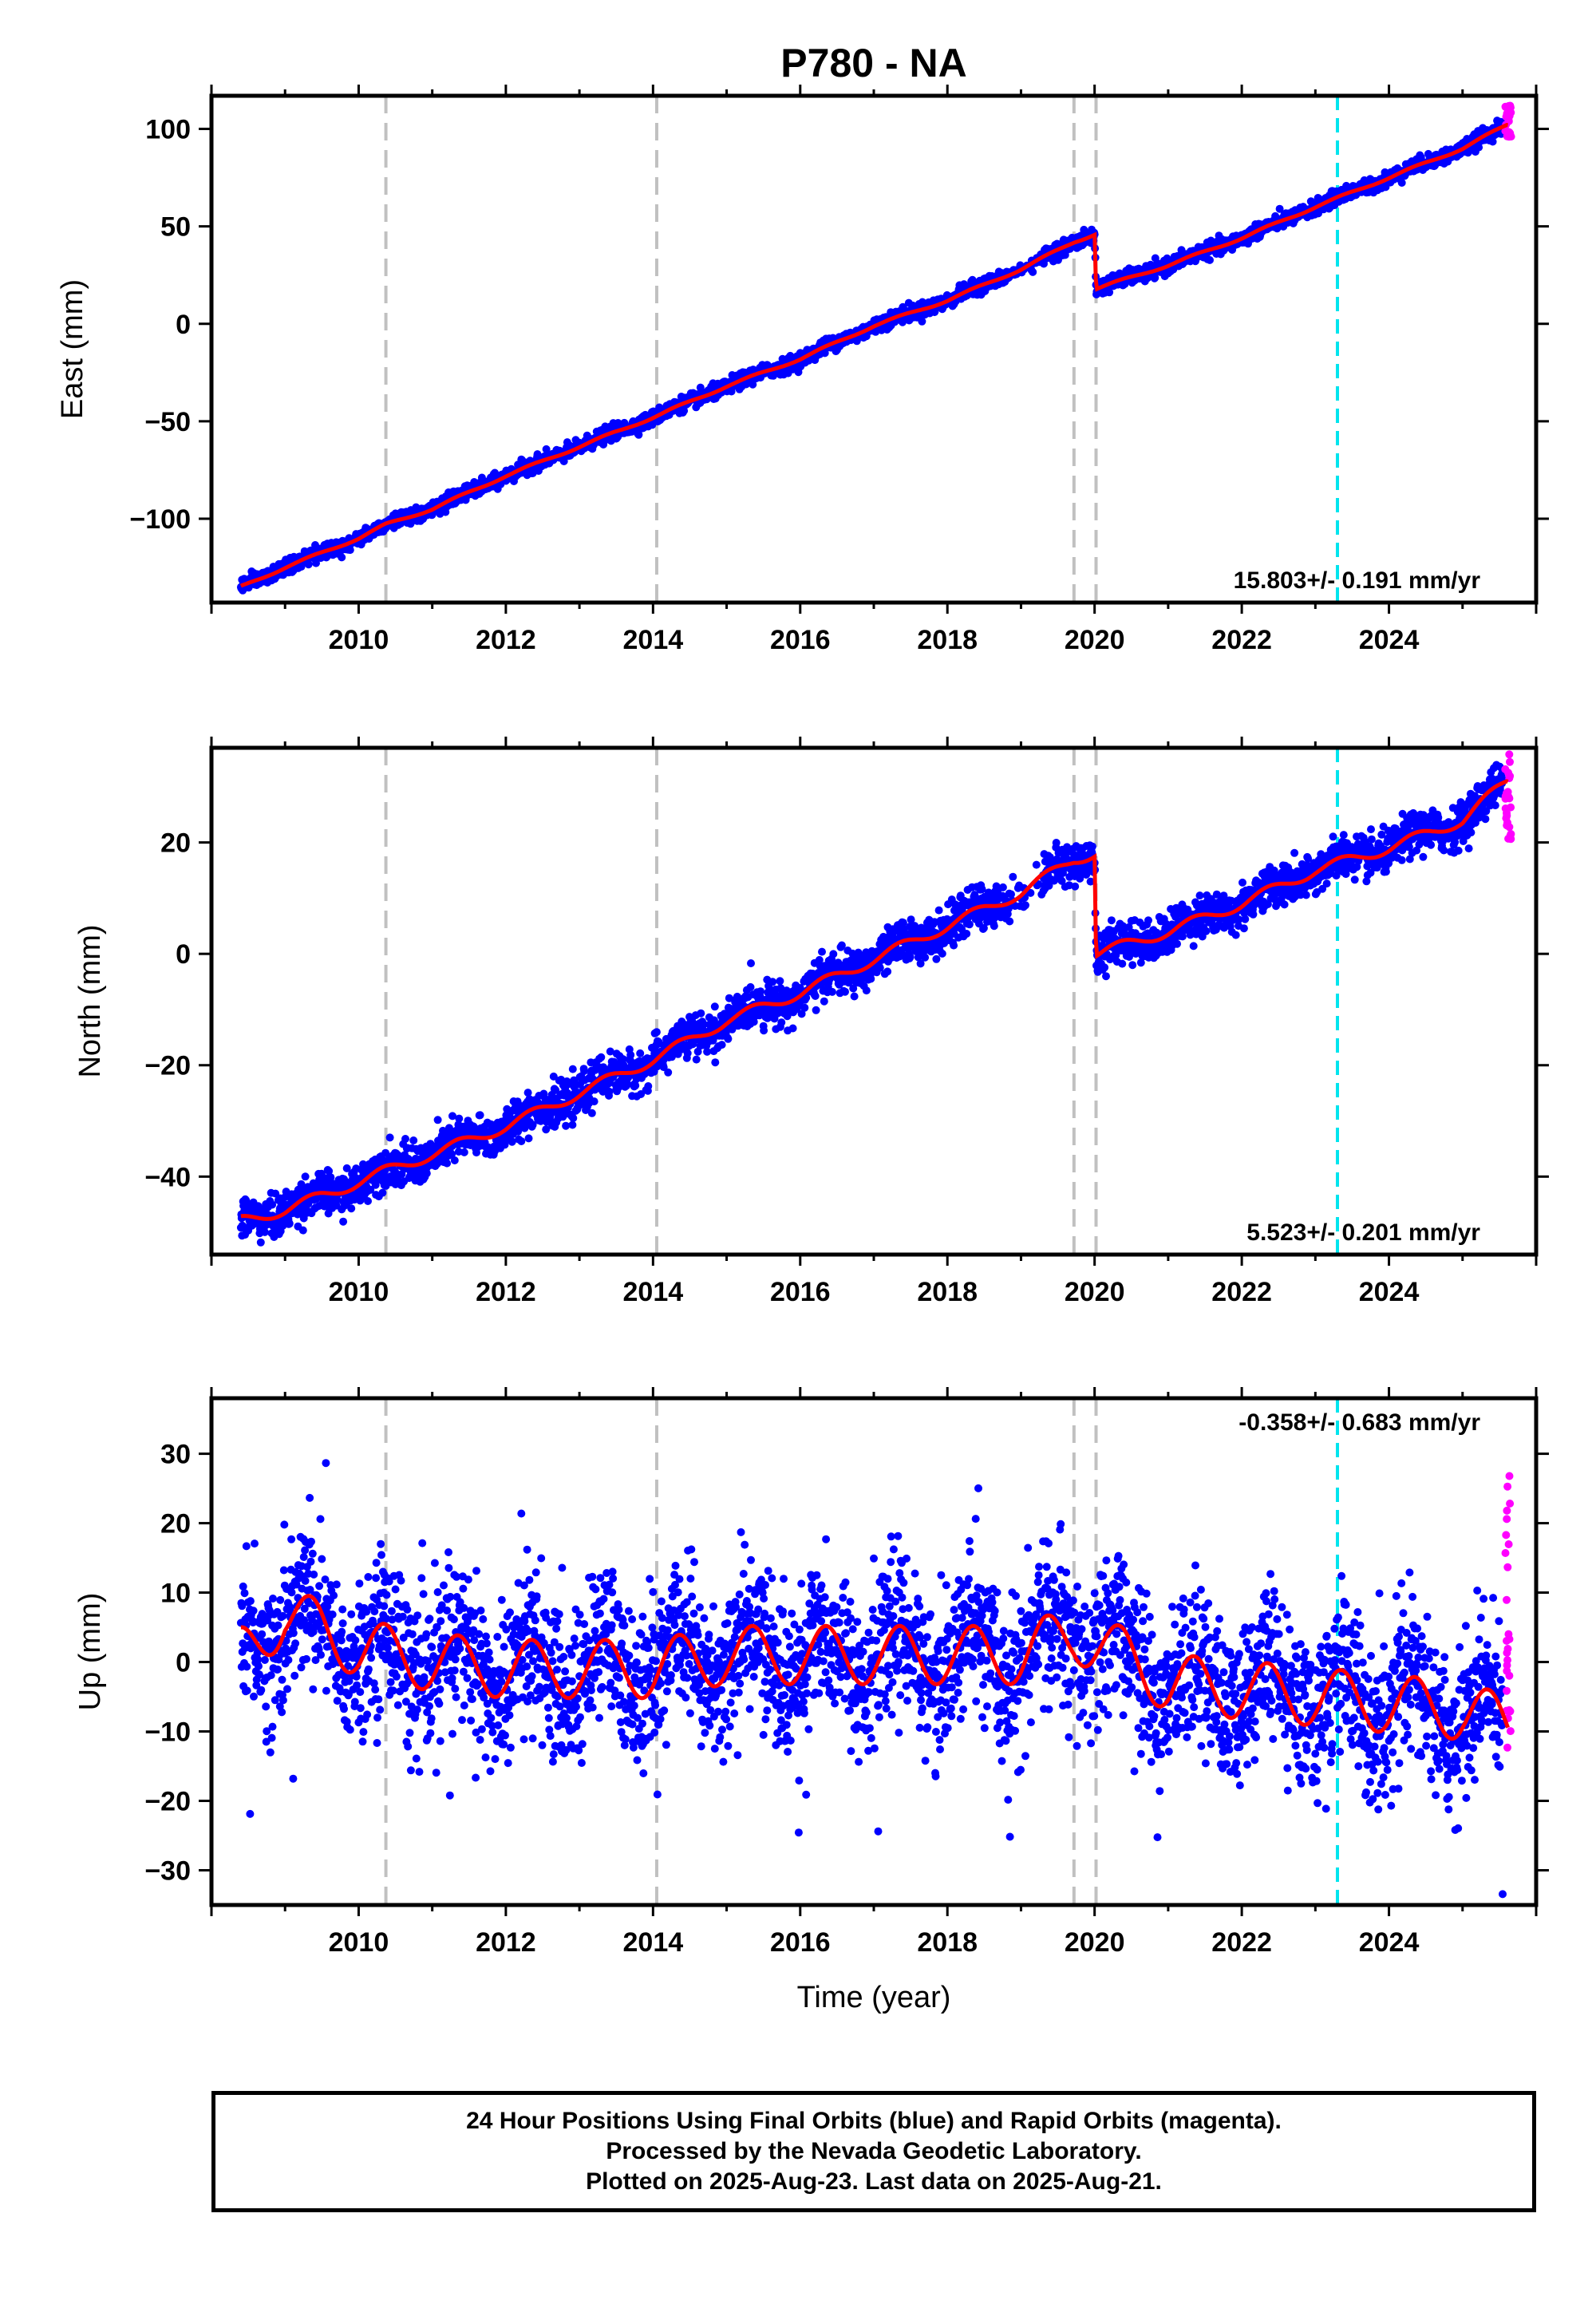 This screenshot has width=1596, height=2316. Describe the element at coordinates (359, 640) in the screenshot. I see `x-tick-label: 2010` at that location.